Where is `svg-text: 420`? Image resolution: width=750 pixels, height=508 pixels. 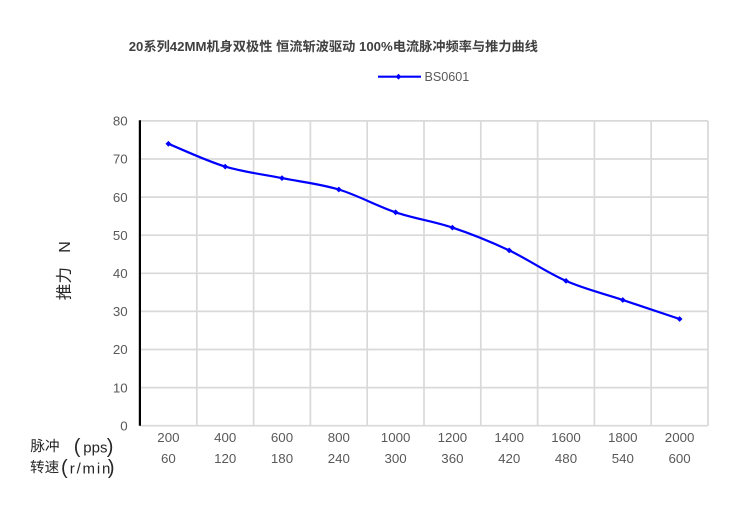
svg-text: 420 is located at coordinates (509, 458).